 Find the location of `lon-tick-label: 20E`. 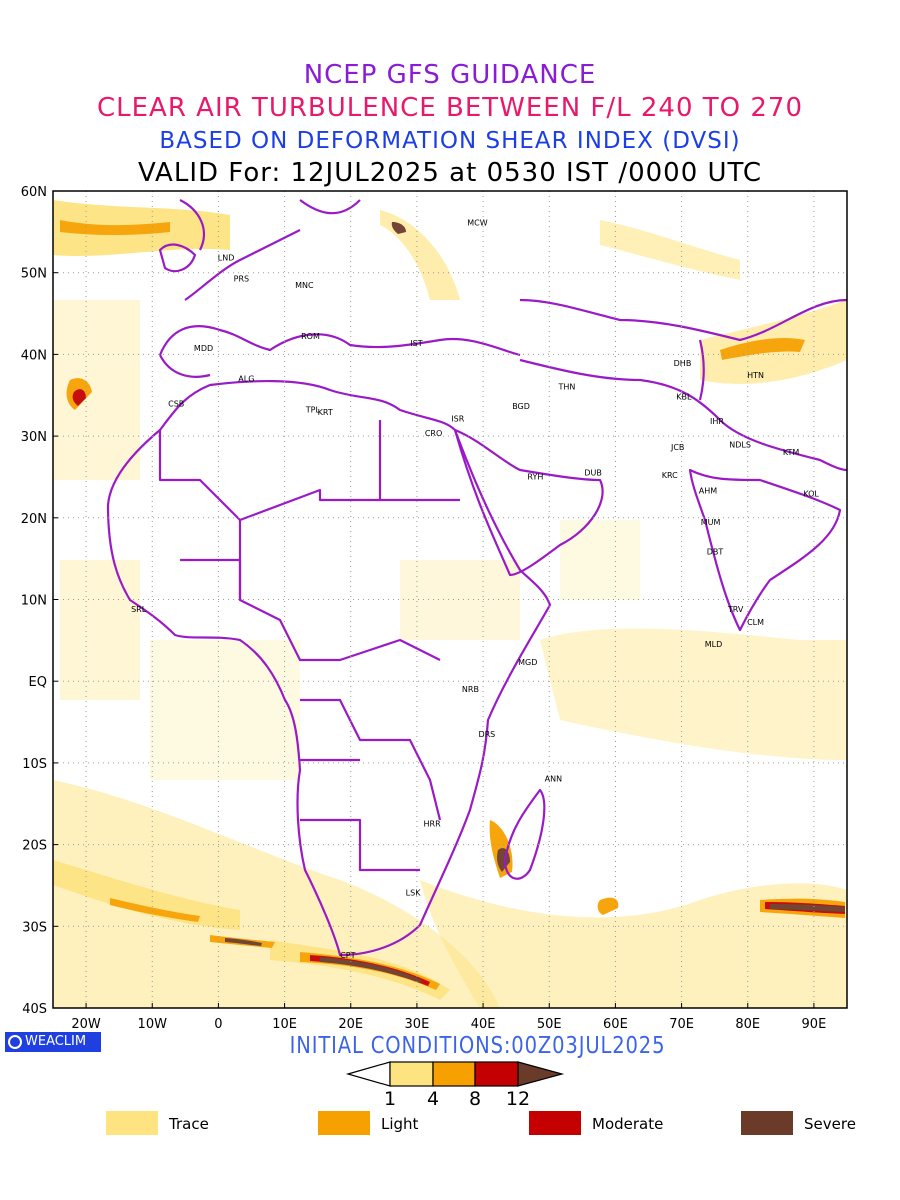

lon-tick-label: 20E is located at coordinates (350, 1024).